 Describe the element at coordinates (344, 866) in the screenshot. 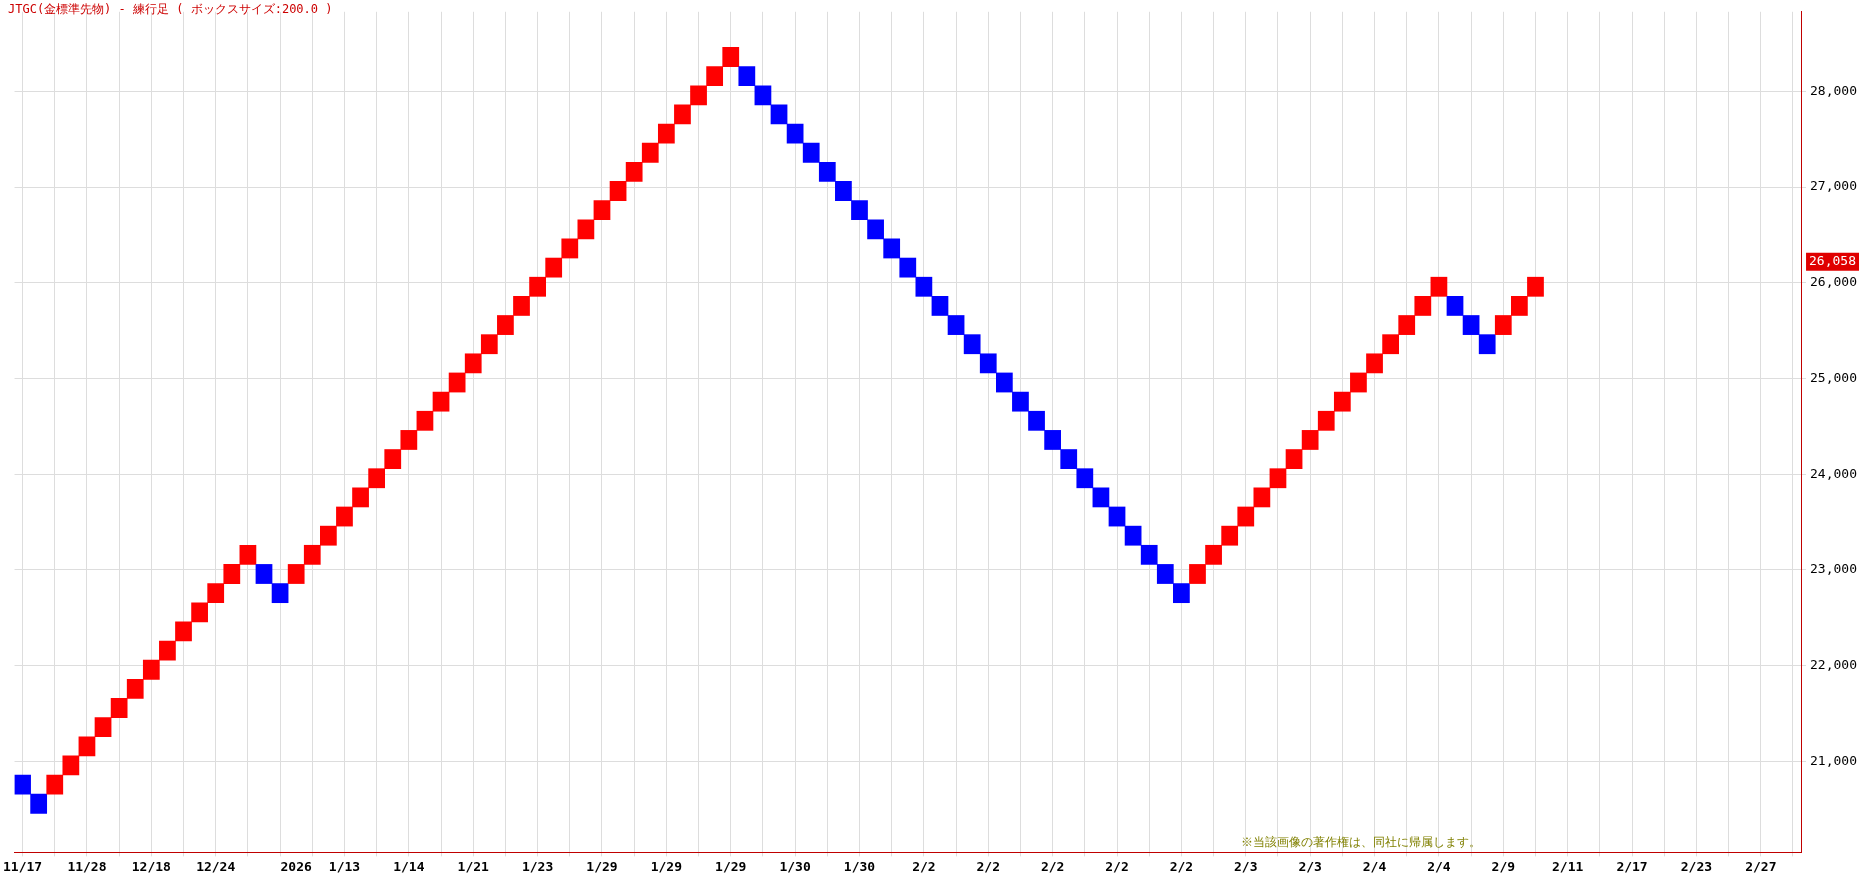

I see `x-tick-label: 1/13` at that location.